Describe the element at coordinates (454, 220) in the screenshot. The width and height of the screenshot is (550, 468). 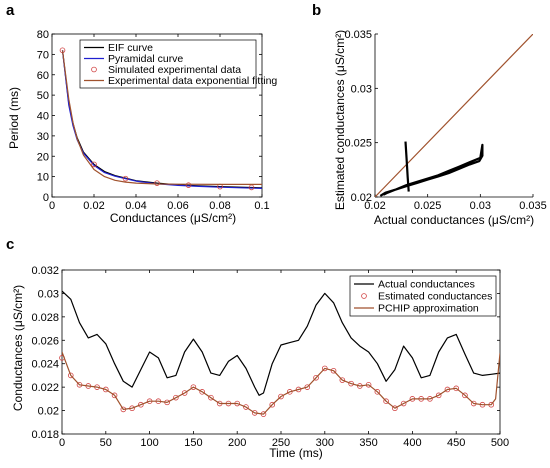
I see `panel-b-xlabel: Actual conductances (μS/cm²)` at that location.